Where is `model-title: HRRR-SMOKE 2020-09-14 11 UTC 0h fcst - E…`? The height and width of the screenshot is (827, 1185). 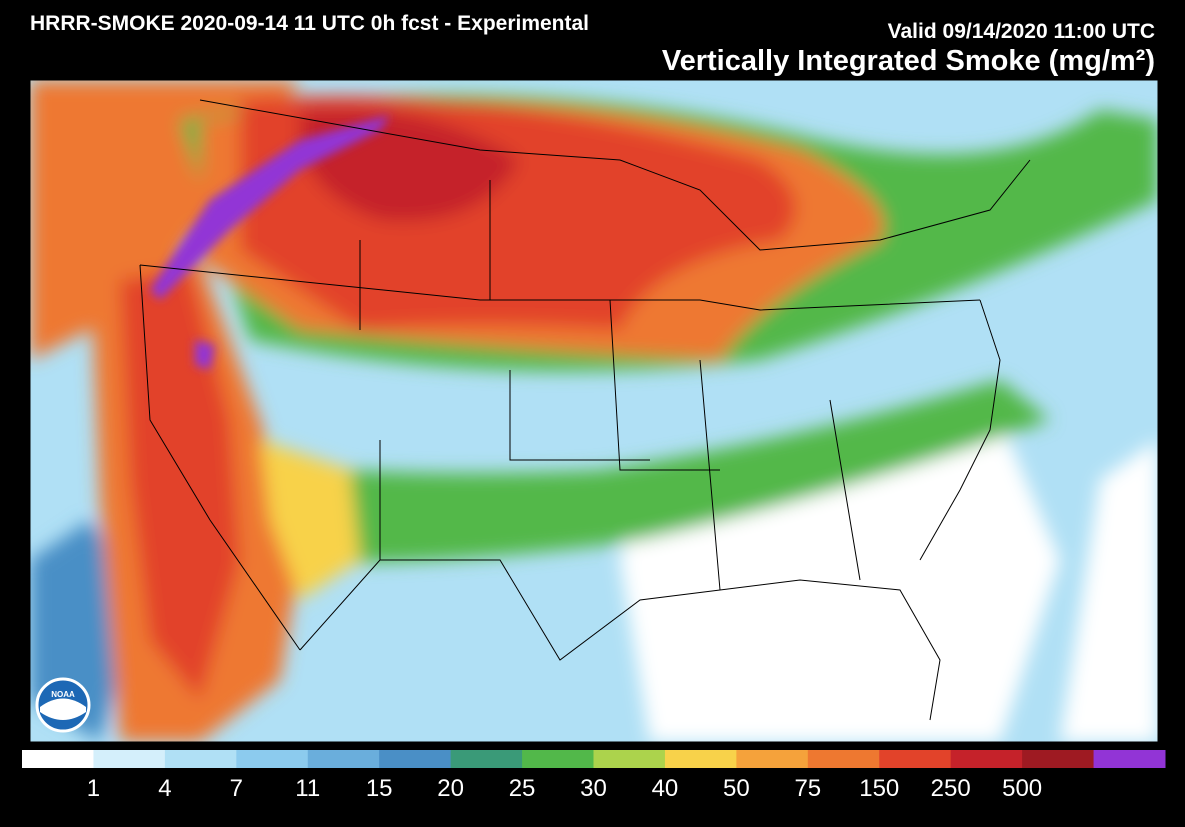 model-title: HRRR-SMOKE 2020-09-14 11 UTC 0h fcst - E… is located at coordinates (309, 23).